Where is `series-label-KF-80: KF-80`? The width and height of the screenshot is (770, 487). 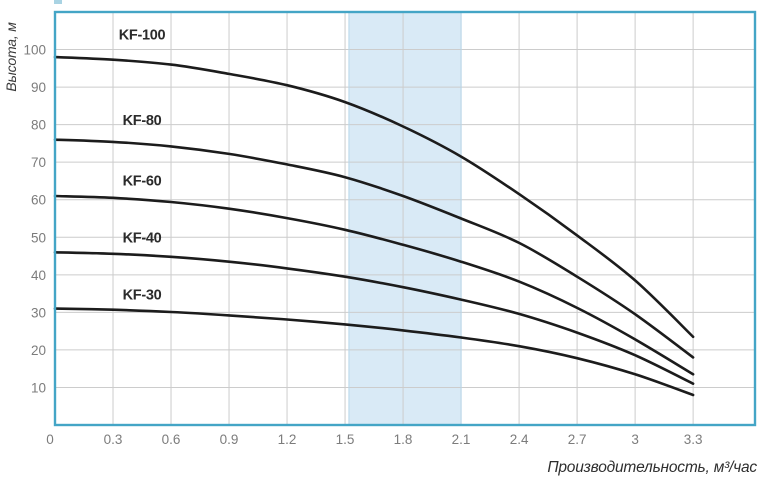 series-label-KF-80: KF-80 is located at coordinates (142, 121).